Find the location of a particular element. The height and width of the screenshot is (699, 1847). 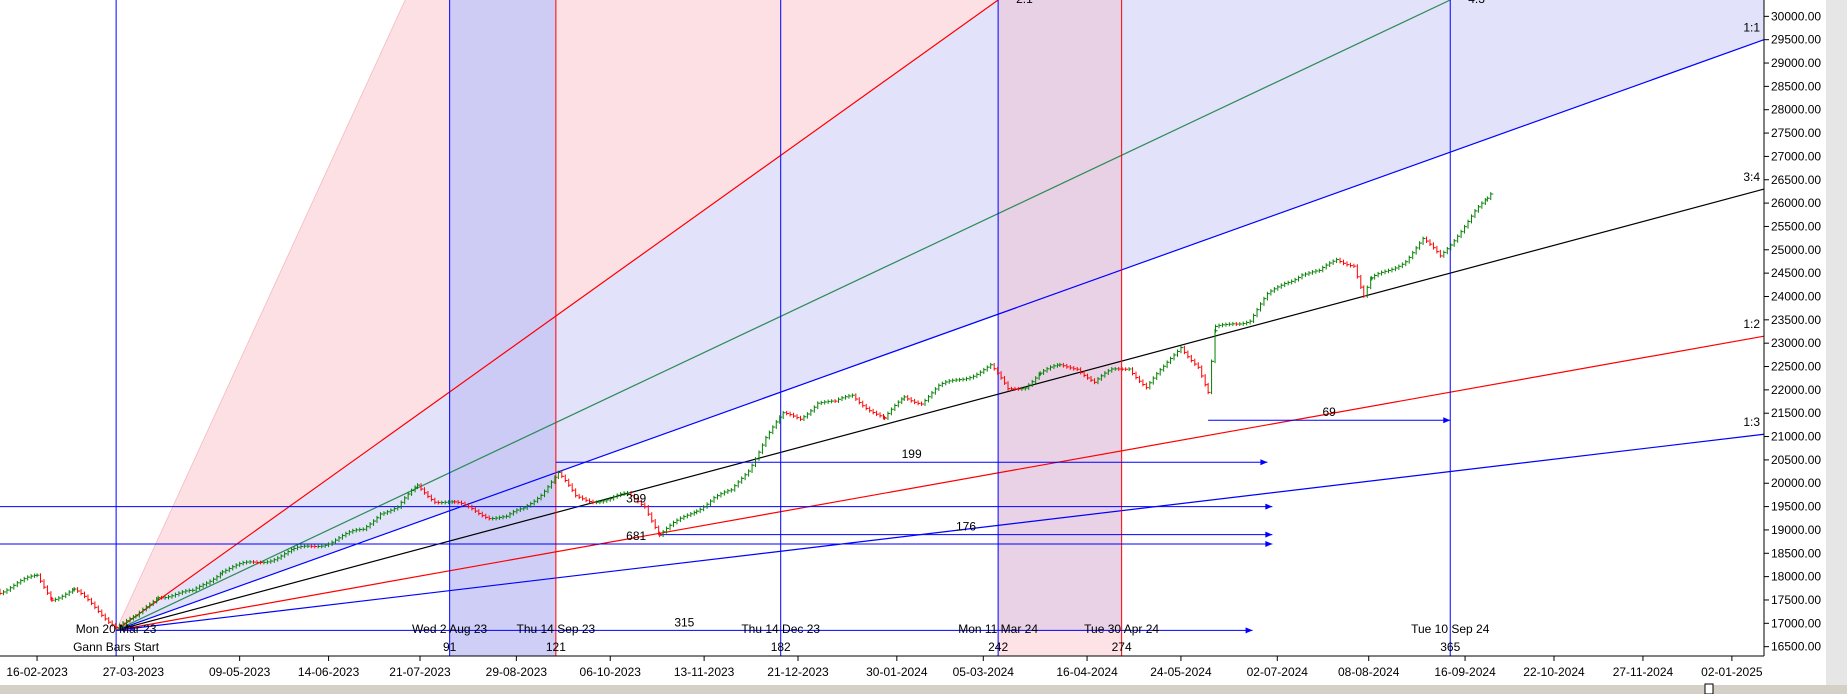

ray-label-1-2: 1:2 is located at coordinates (1751, 324).